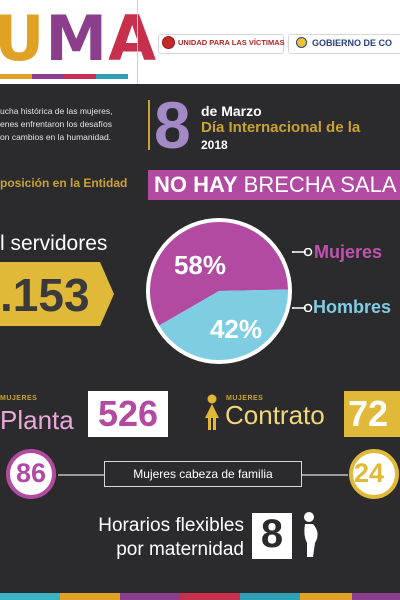 Image resolution: width=400 pixels, height=600 pixels. I want to click on leader-dot-hombres, so click(308, 307).